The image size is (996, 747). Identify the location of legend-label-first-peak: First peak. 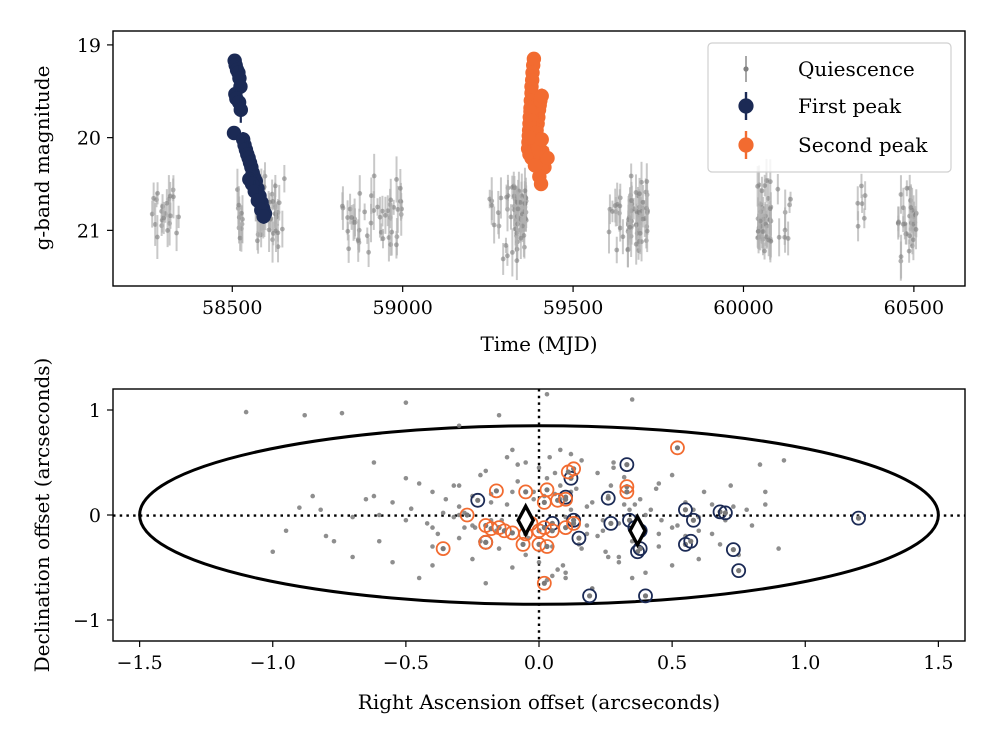
(850, 106).